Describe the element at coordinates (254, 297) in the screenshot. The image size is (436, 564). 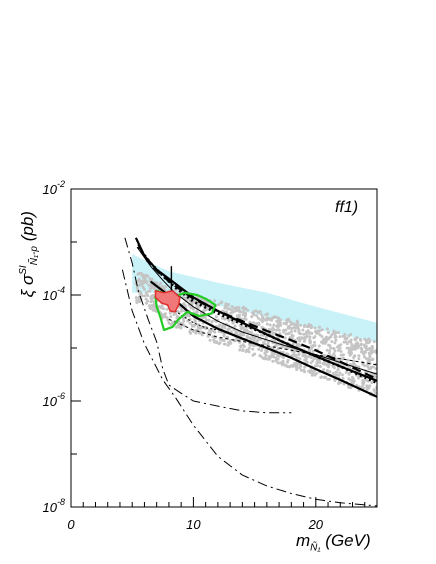
I see `shaded-regions` at that location.